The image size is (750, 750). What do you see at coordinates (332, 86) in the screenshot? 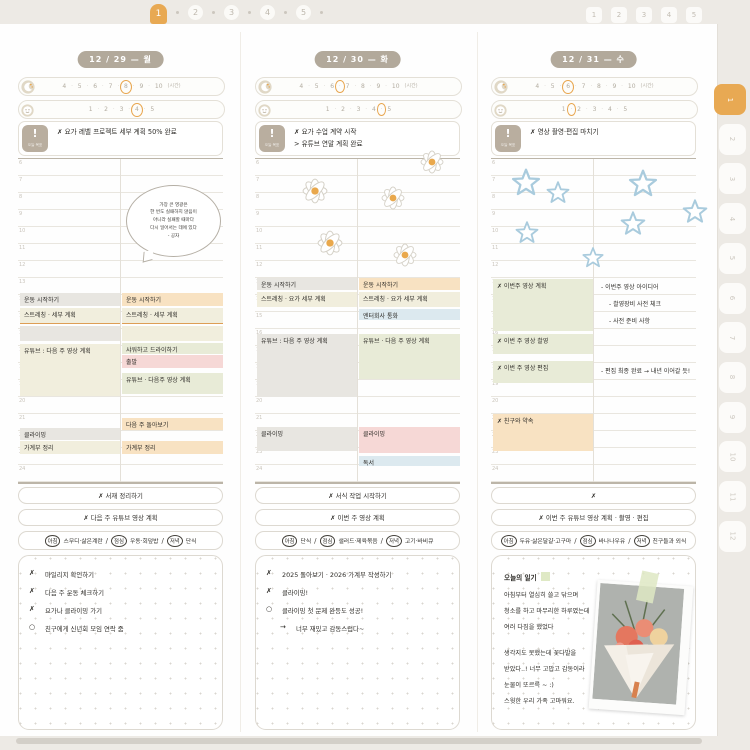
I see `scale-value: 6` at bounding box center [332, 86].